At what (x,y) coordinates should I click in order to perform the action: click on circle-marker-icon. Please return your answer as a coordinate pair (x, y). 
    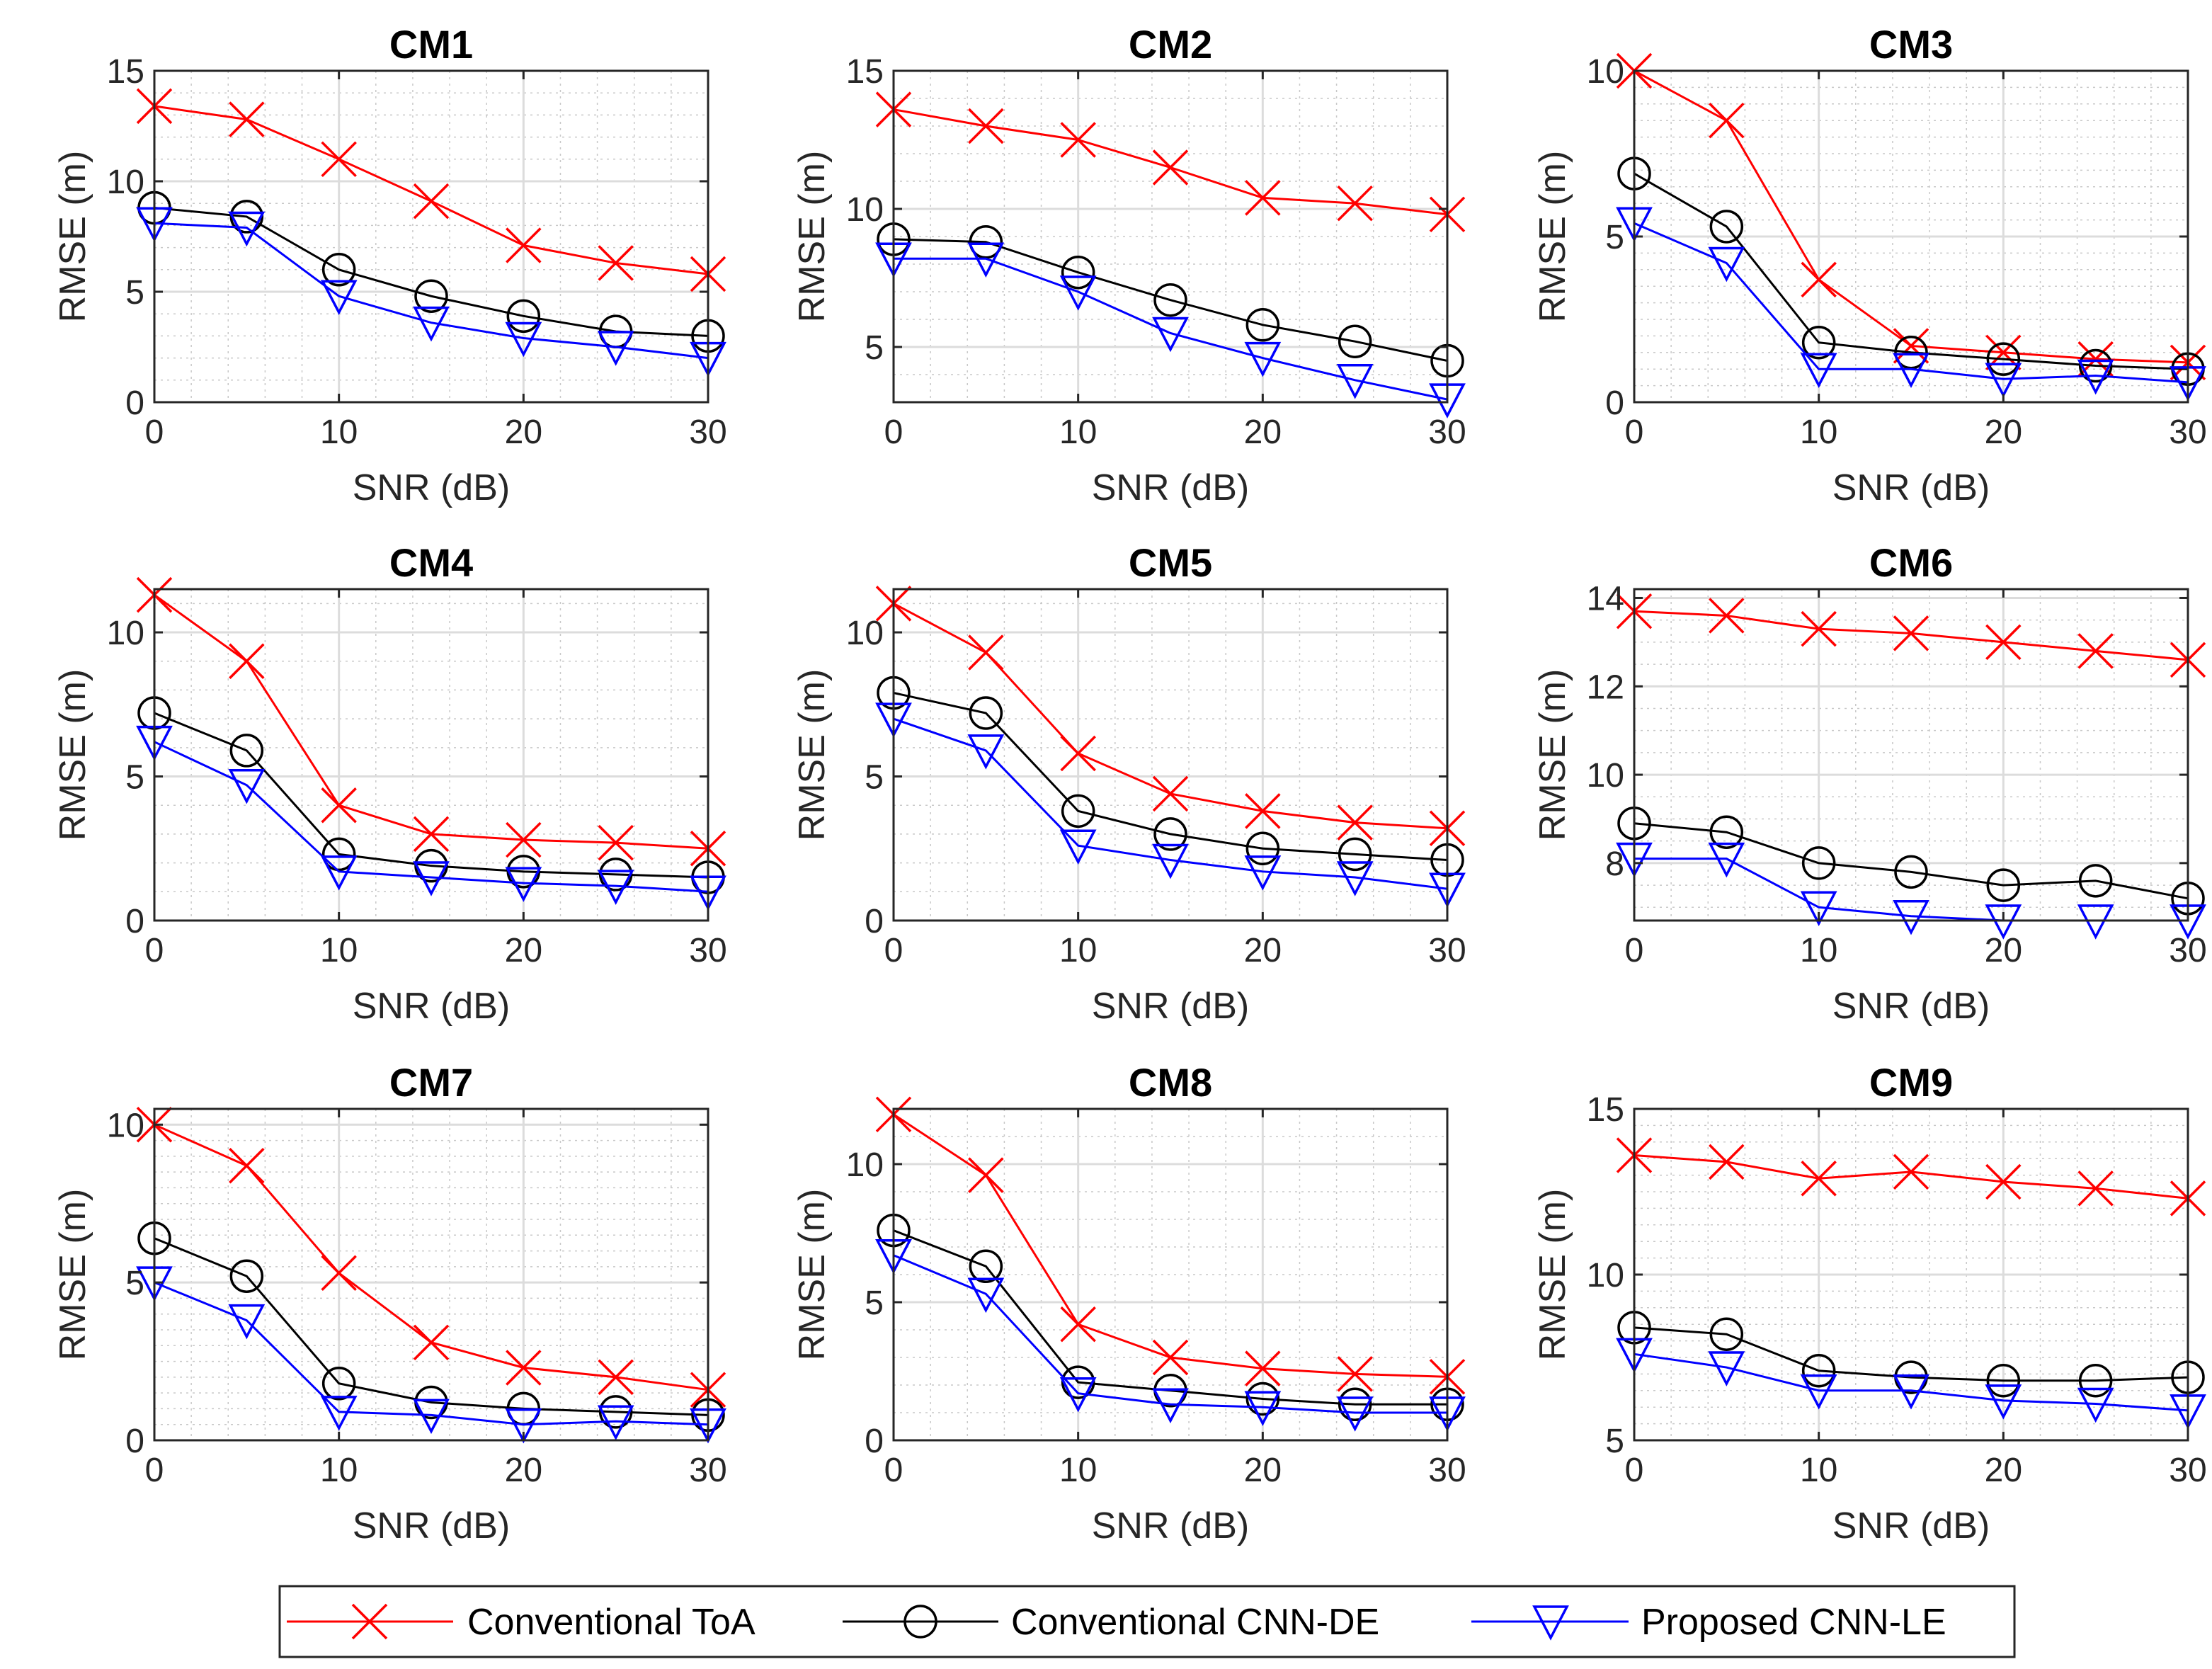
    Looking at the image, I should click on (920, 1622).